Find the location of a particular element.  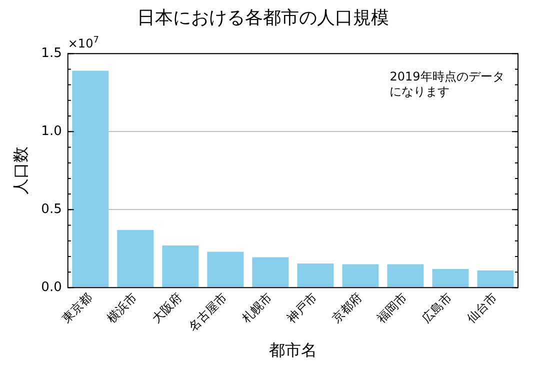

x-tick-label: 名古屋市 is located at coordinates (208, 312).